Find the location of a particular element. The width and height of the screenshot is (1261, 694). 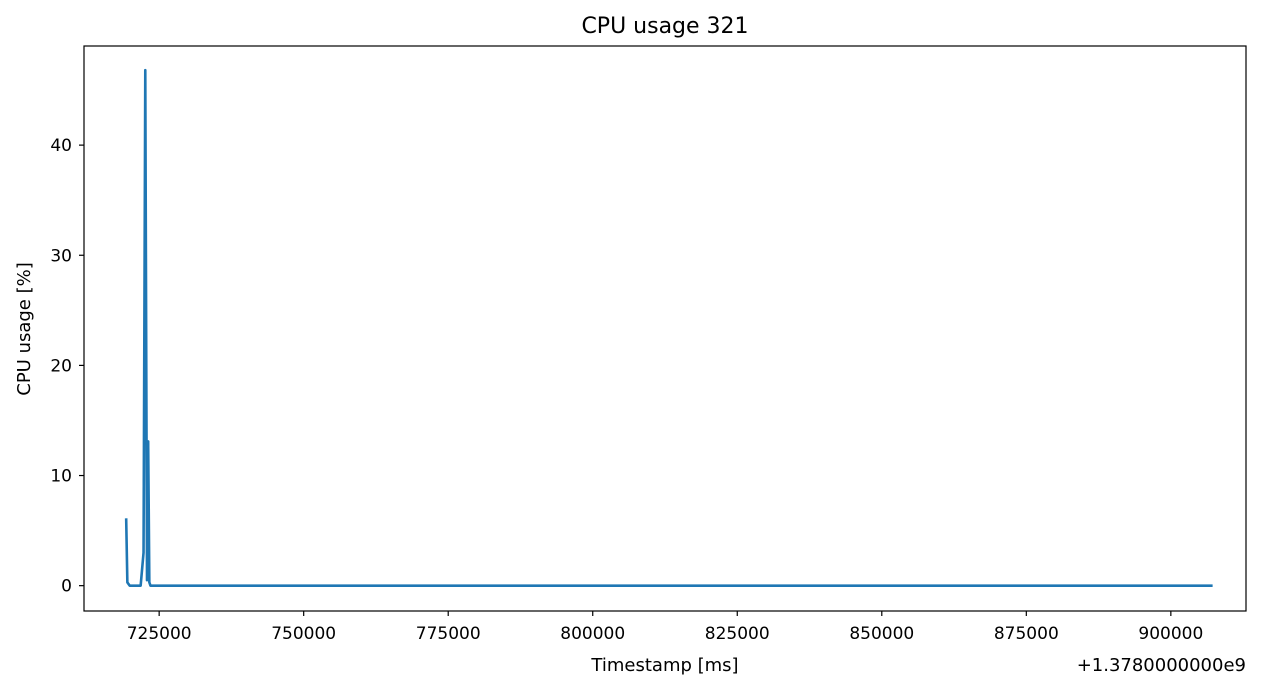

chart-title: CPU usage 321 is located at coordinates (664, 26).